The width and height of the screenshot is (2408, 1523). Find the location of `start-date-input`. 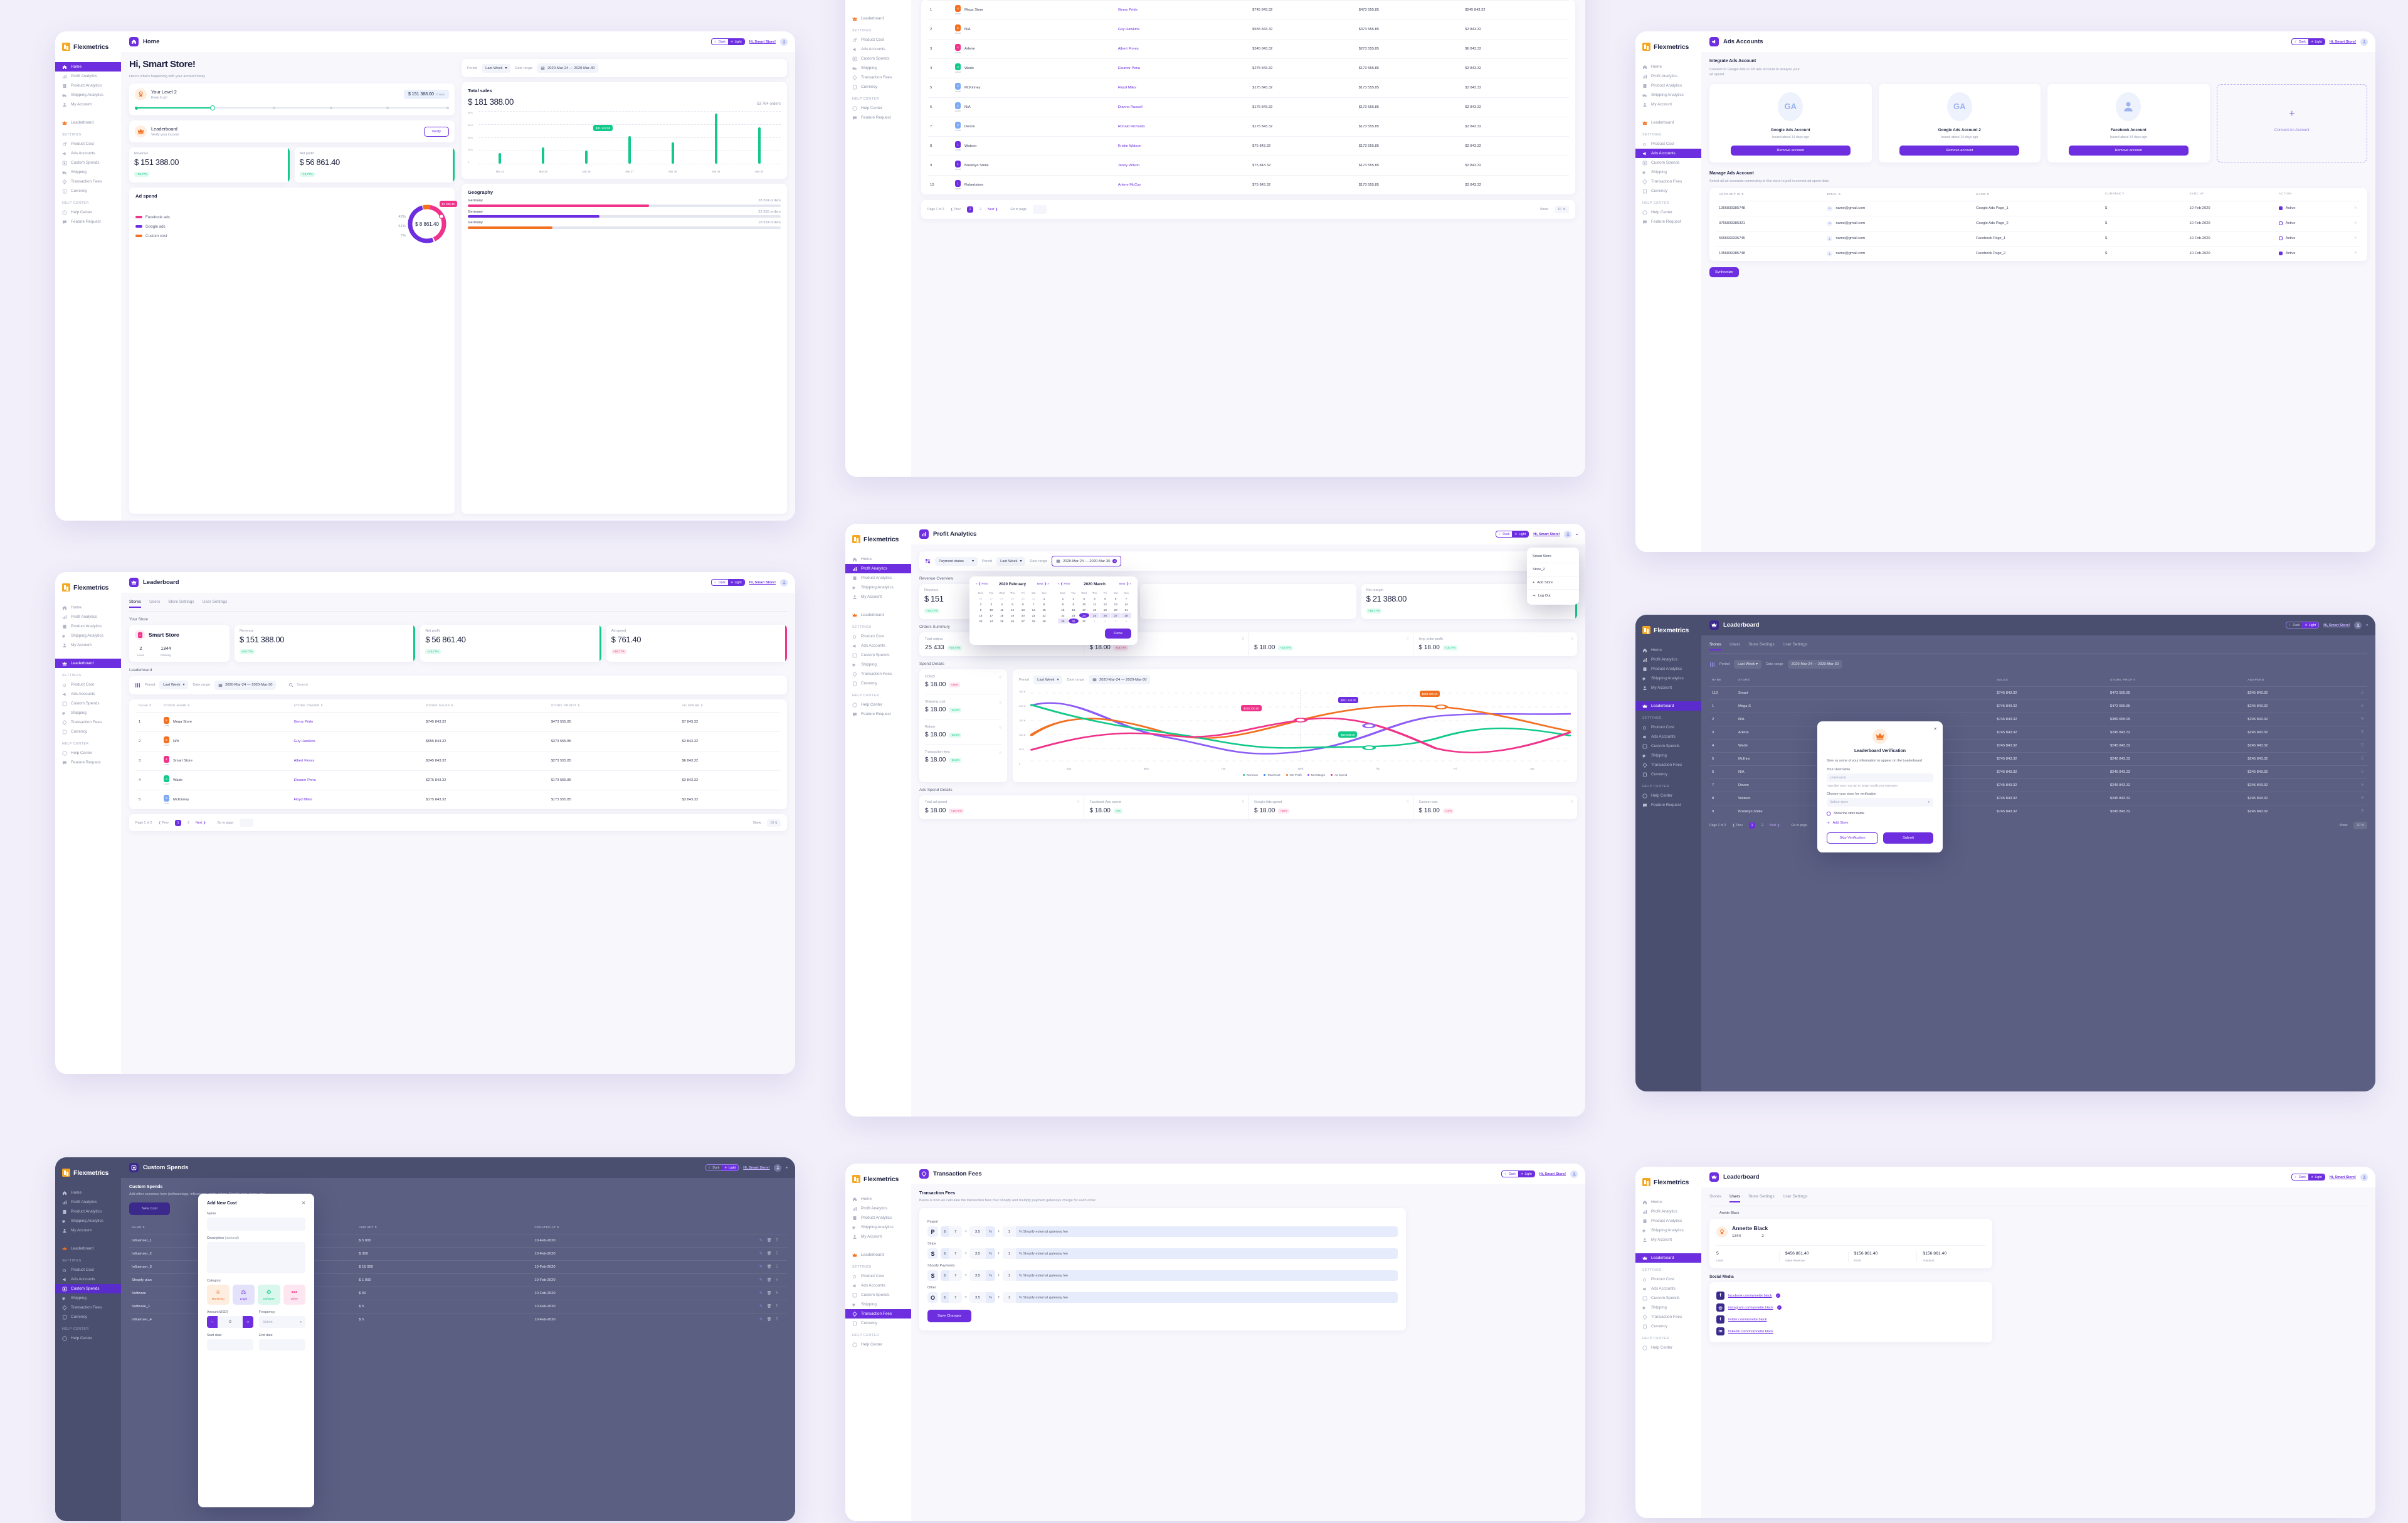

start-date-input is located at coordinates (230, 1345).